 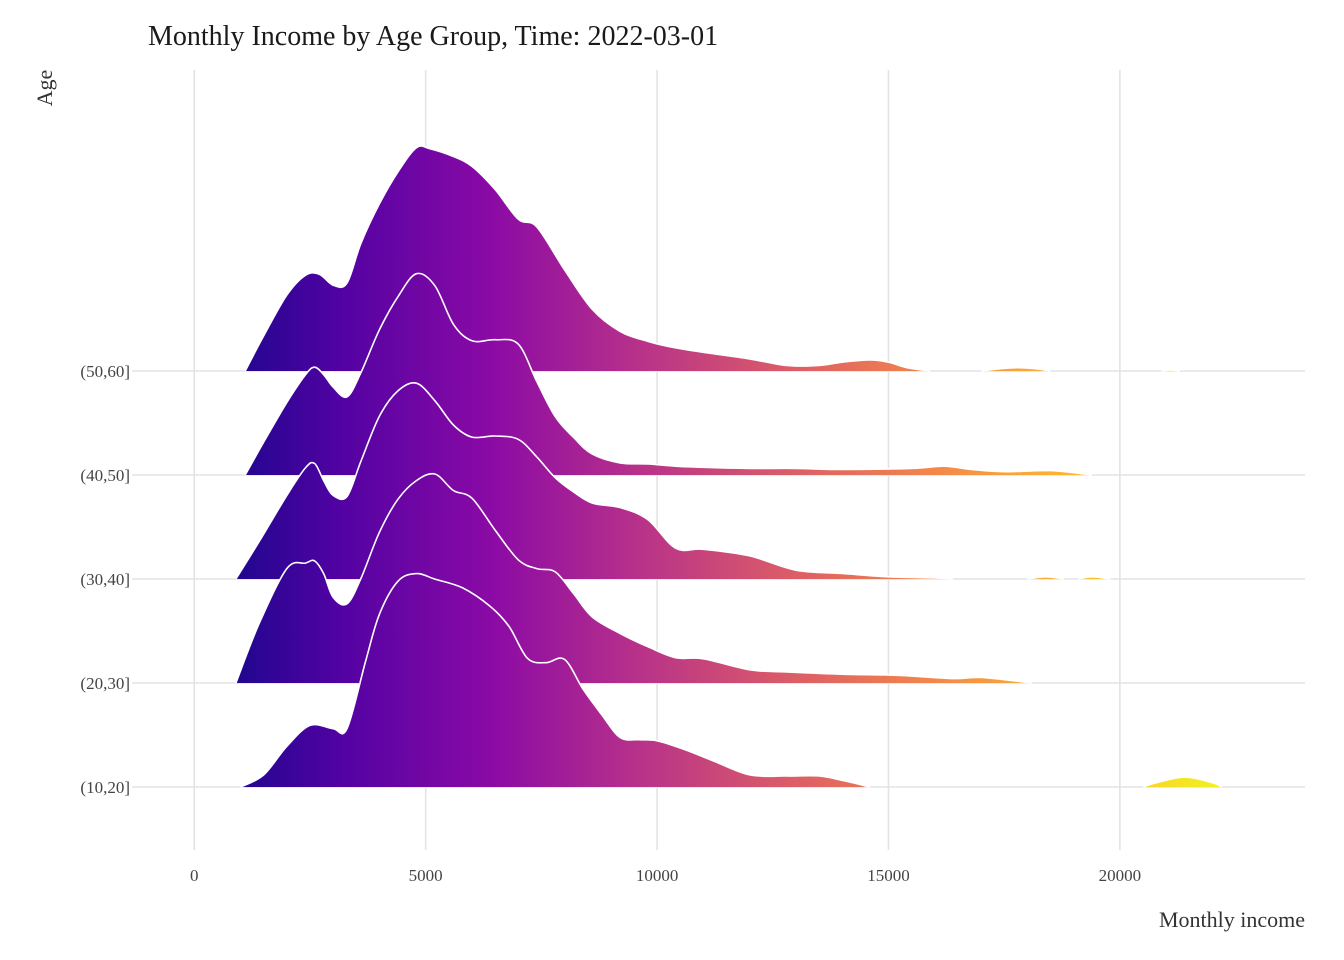 I want to click on x-tick-label: 15000, so click(x=888, y=875).